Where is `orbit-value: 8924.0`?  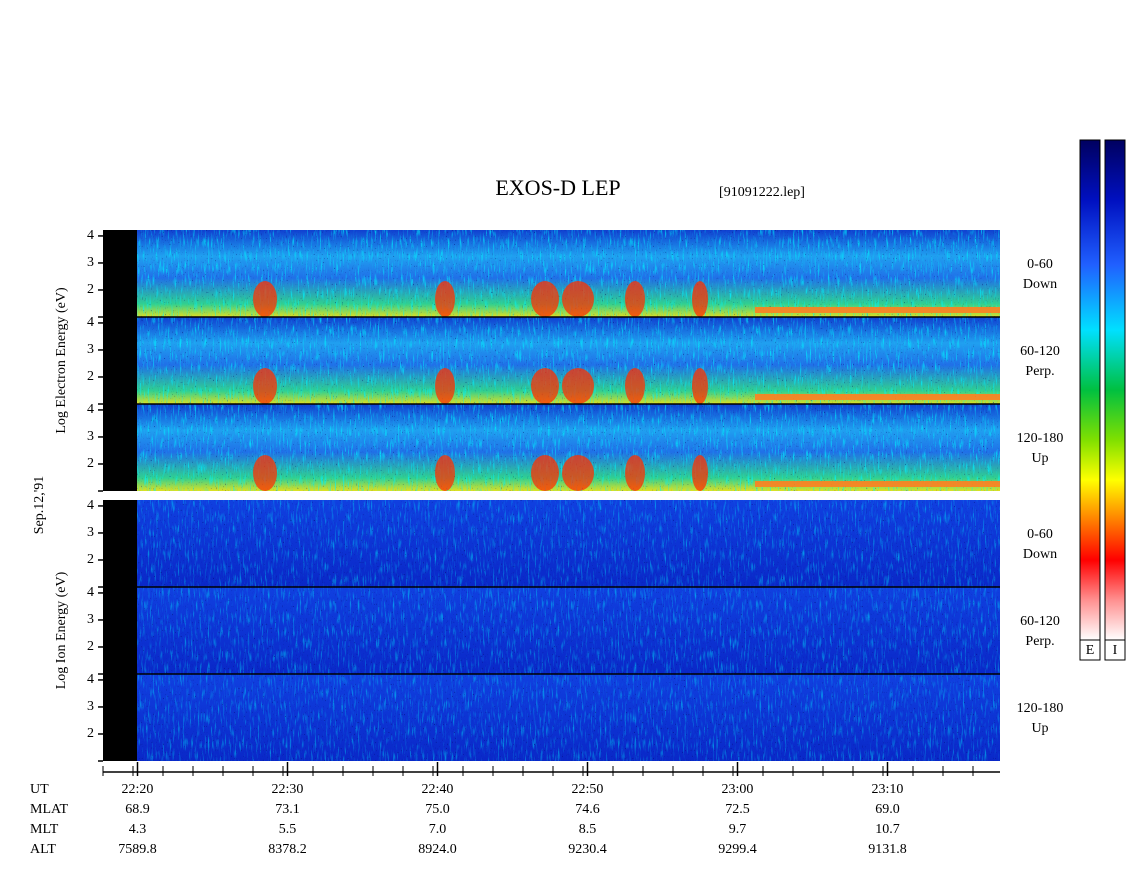 orbit-value: 8924.0 is located at coordinates (437, 849).